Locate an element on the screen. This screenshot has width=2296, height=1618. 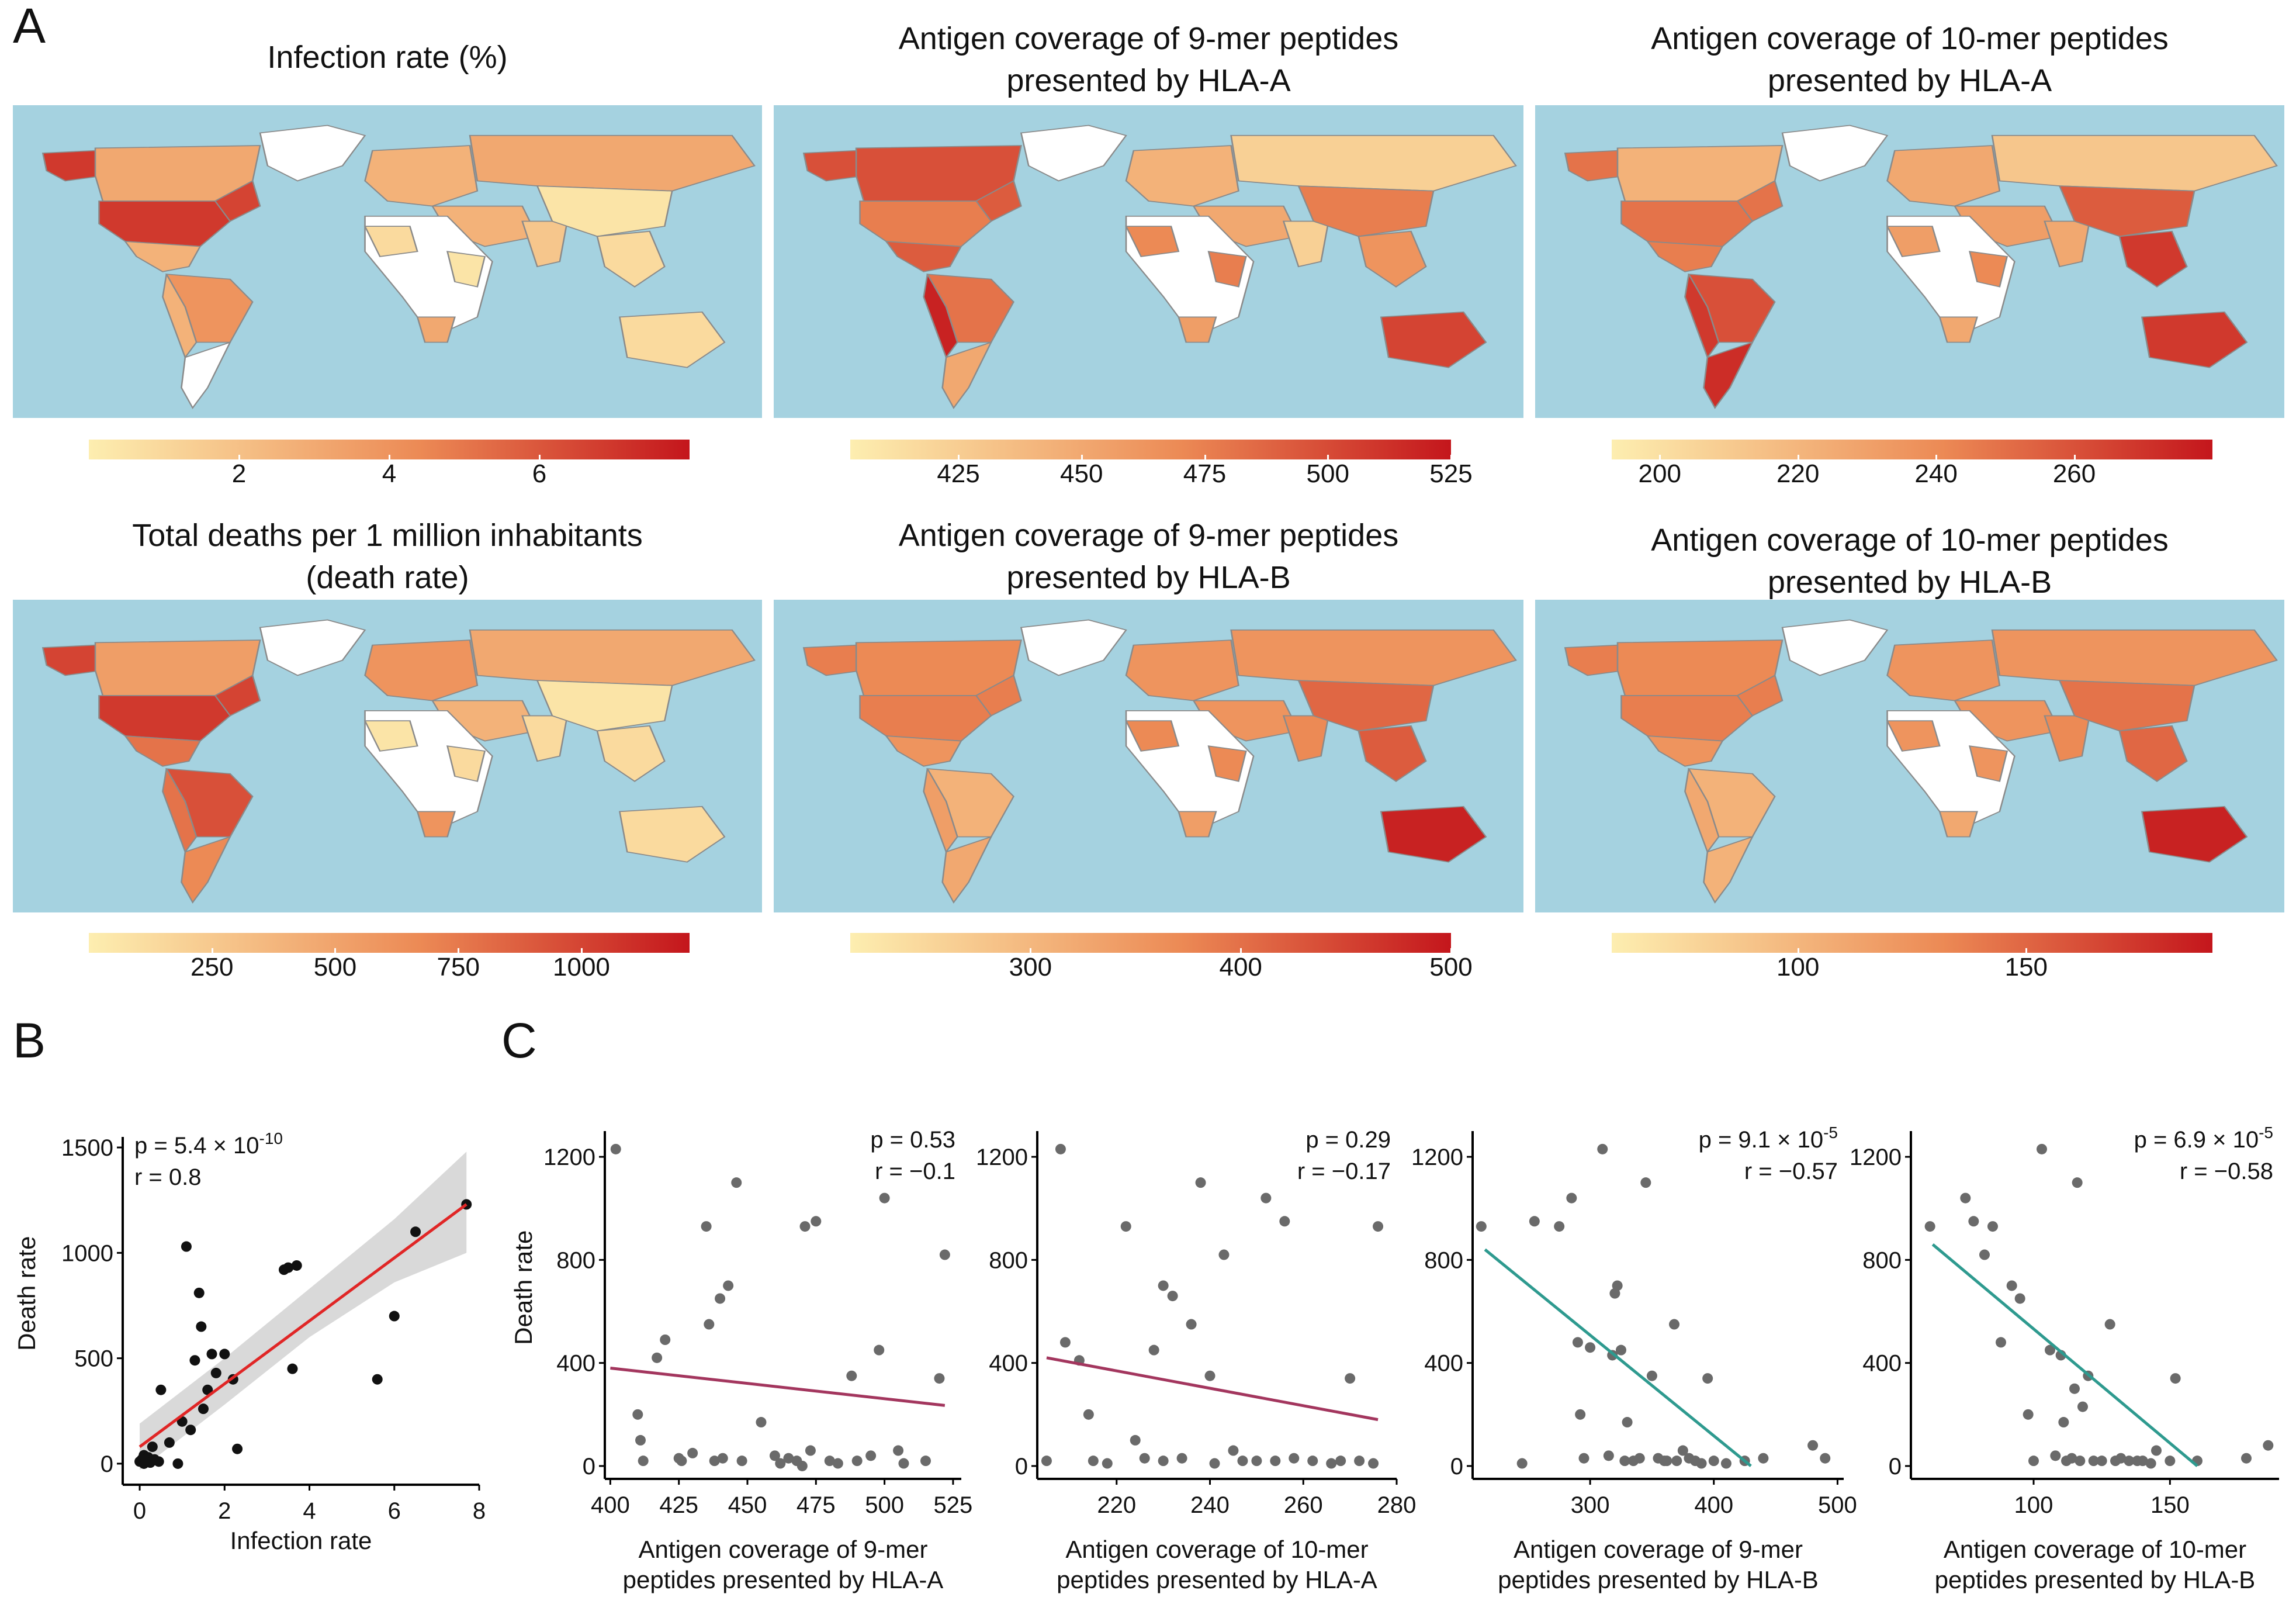
map-title-line: Antigen coverage of 9-mer peptides is located at coordinates (1148, 535).